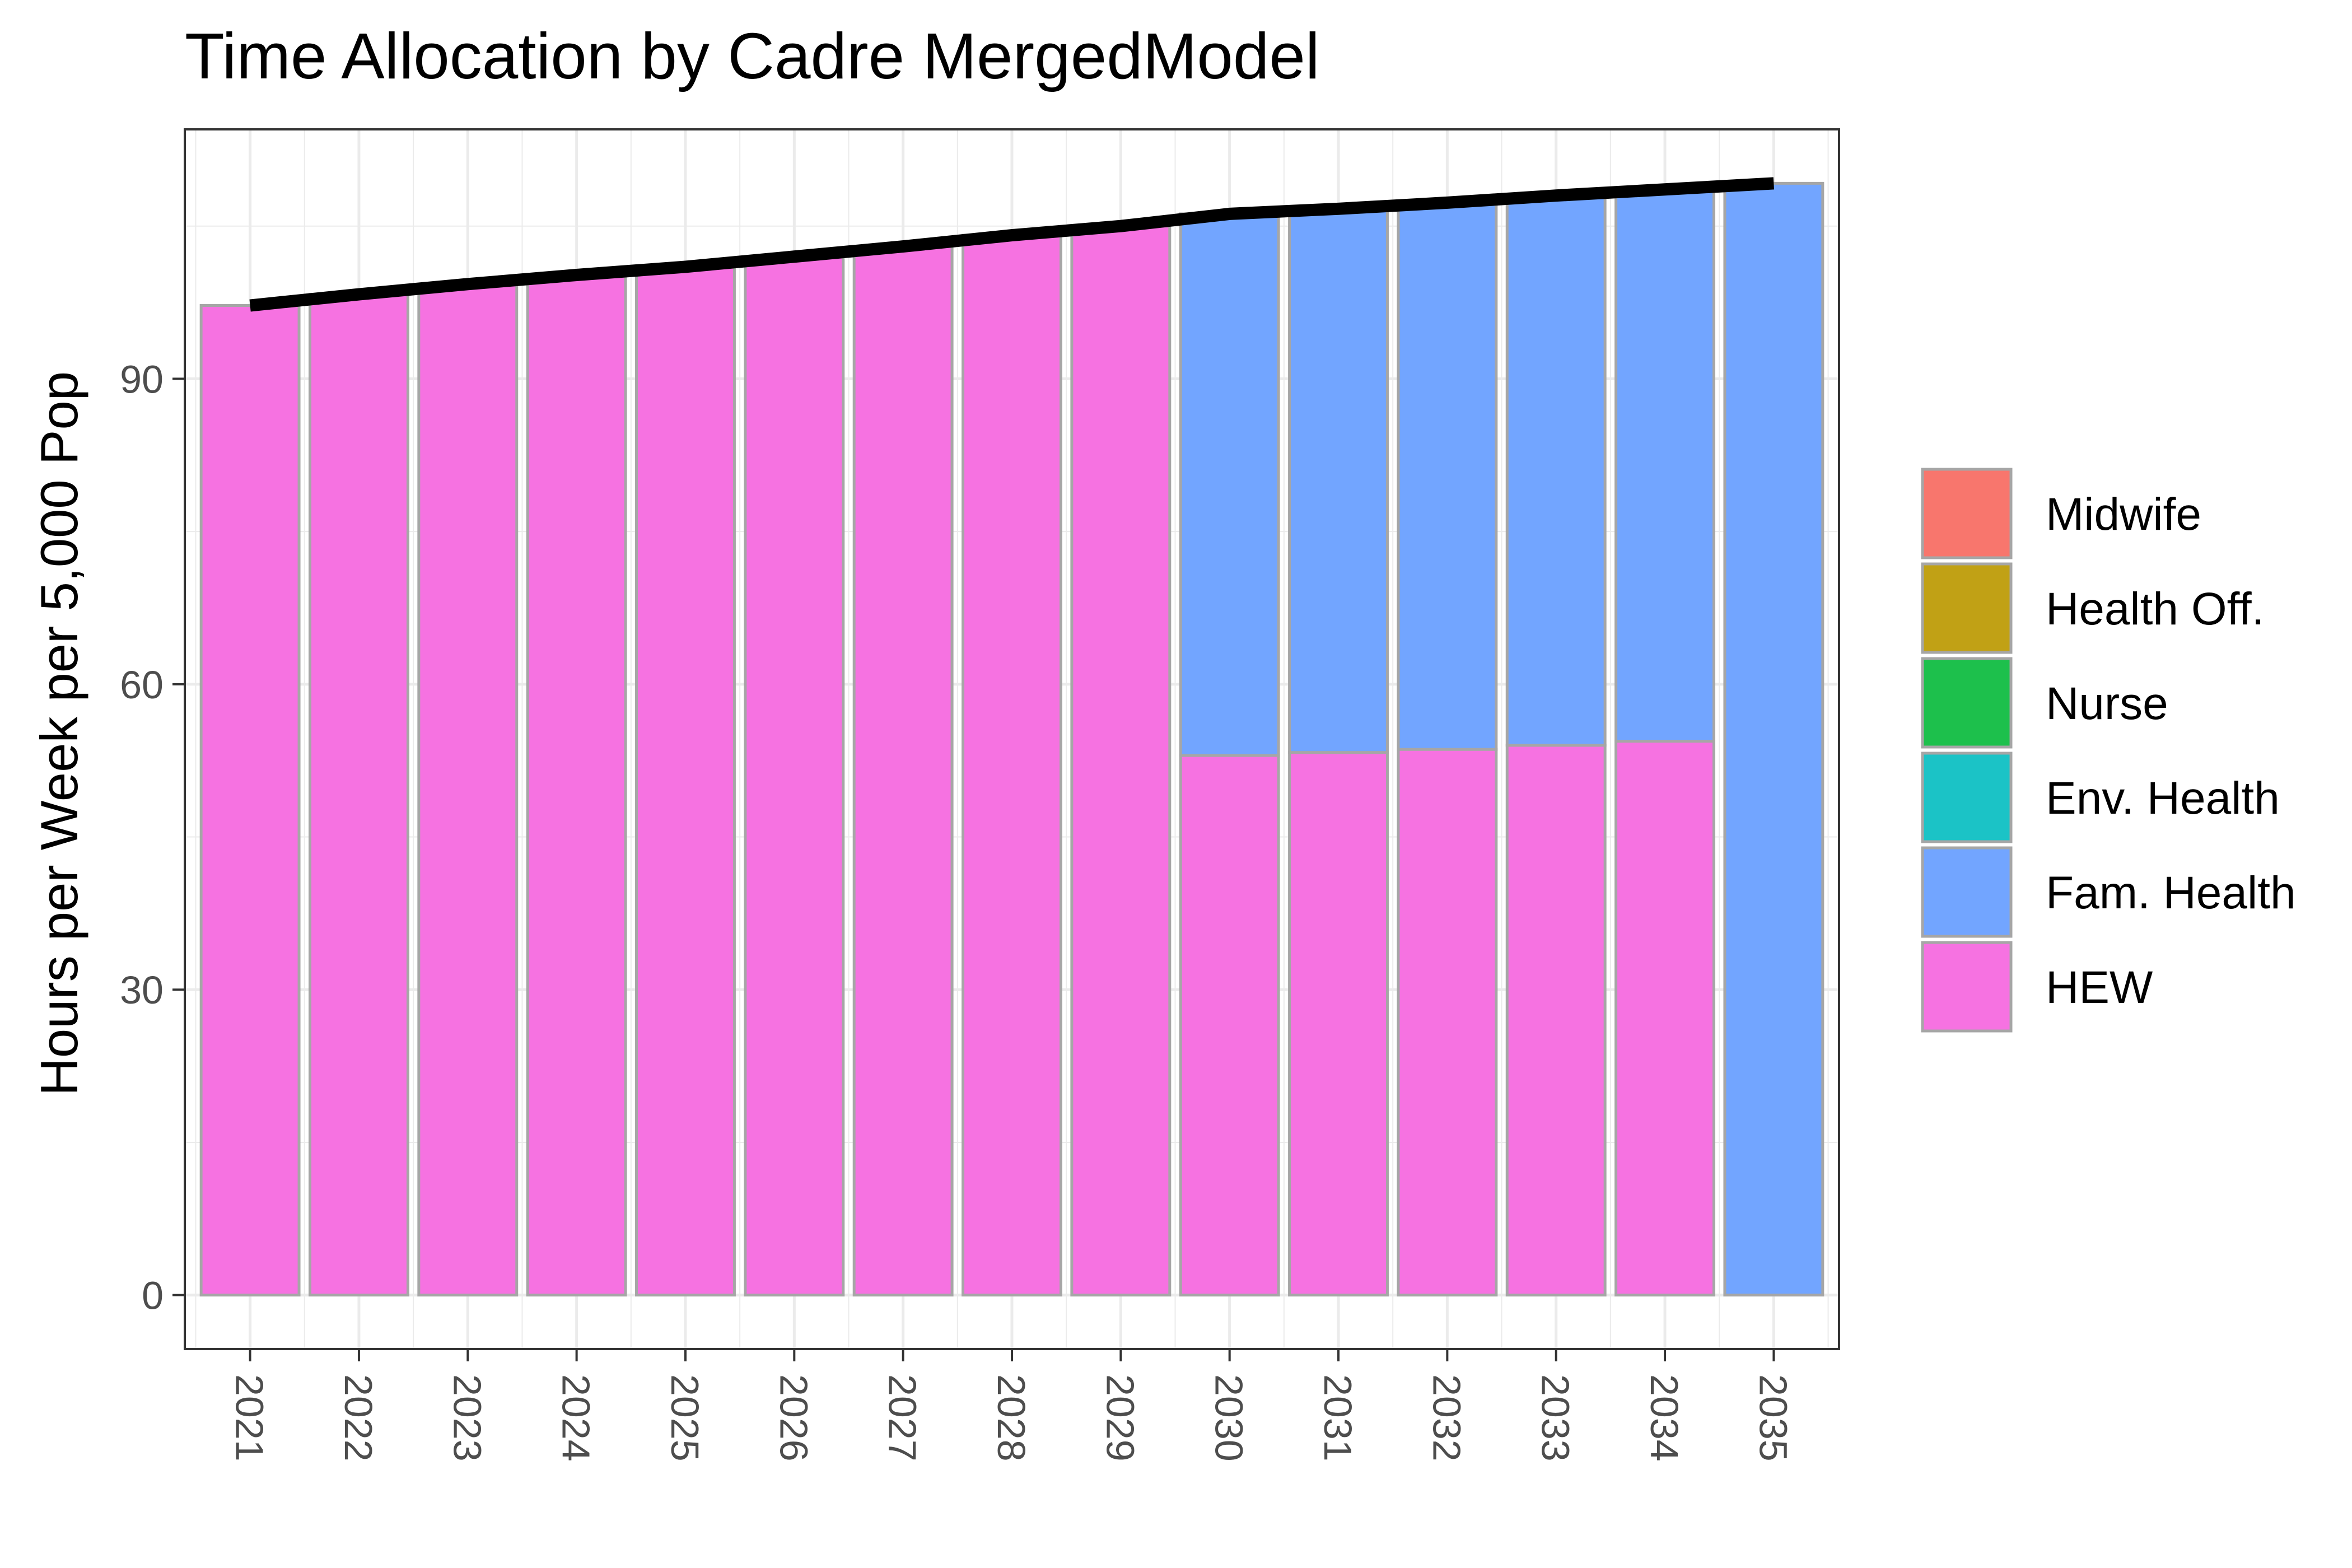  What do you see at coordinates (59, 734) in the screenshot?
I see `y-axis-label: Hours per Week per 5,000 Pop` at bounding box center [59, 734].